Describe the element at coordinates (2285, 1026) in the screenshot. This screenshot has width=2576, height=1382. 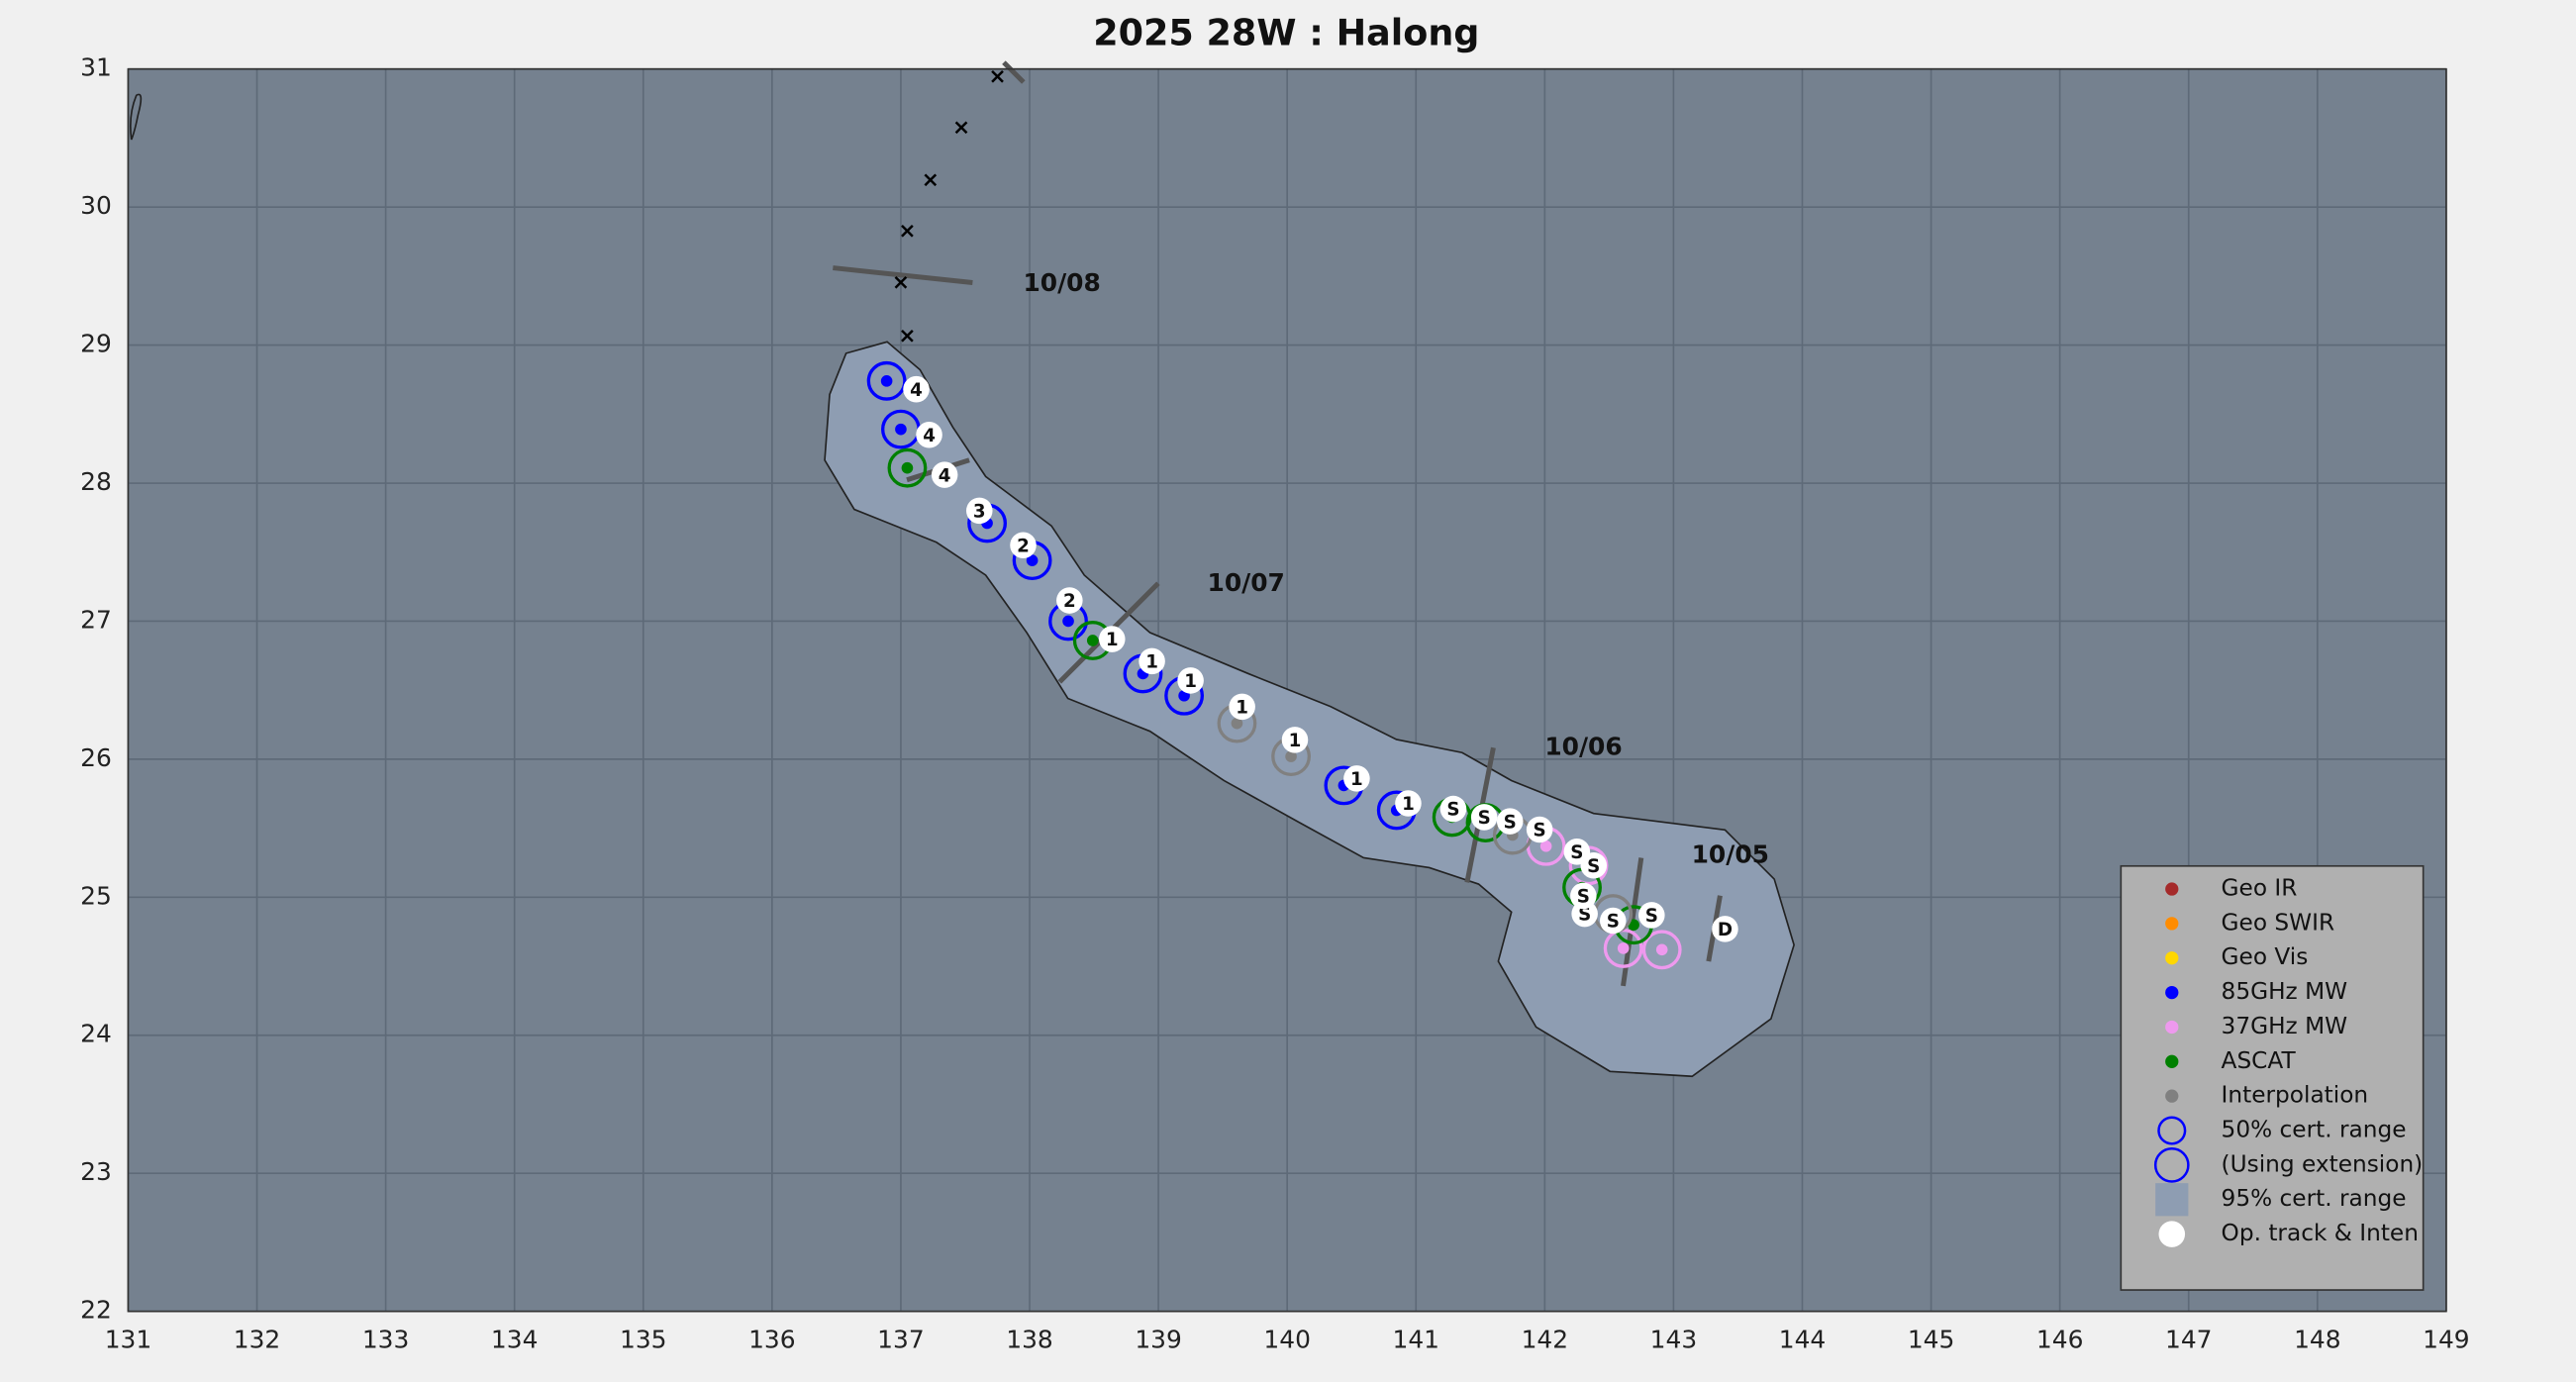
I see `legend-label: 37GHz MW` at that location.